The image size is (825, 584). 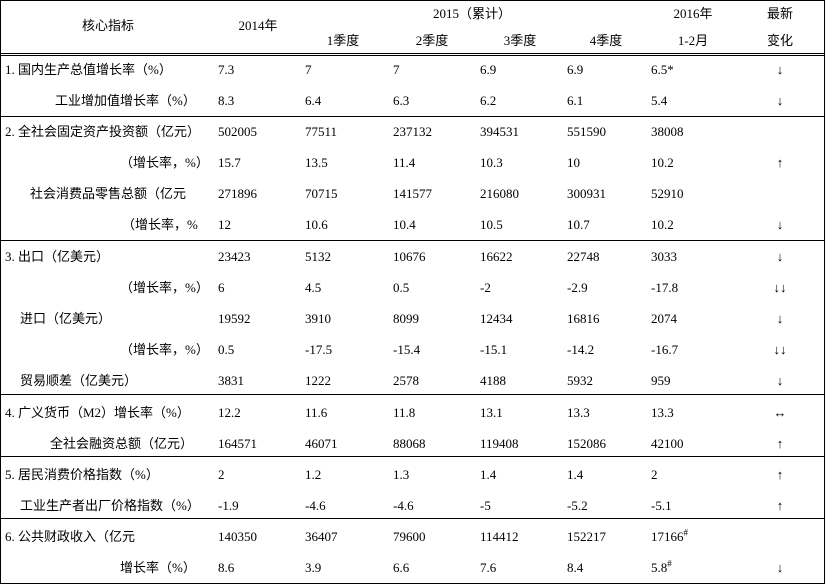 What do you see at coordinates (580, 381) in the screenshot?
I see `cell-value: 5932` at bounding box center [580, 381].